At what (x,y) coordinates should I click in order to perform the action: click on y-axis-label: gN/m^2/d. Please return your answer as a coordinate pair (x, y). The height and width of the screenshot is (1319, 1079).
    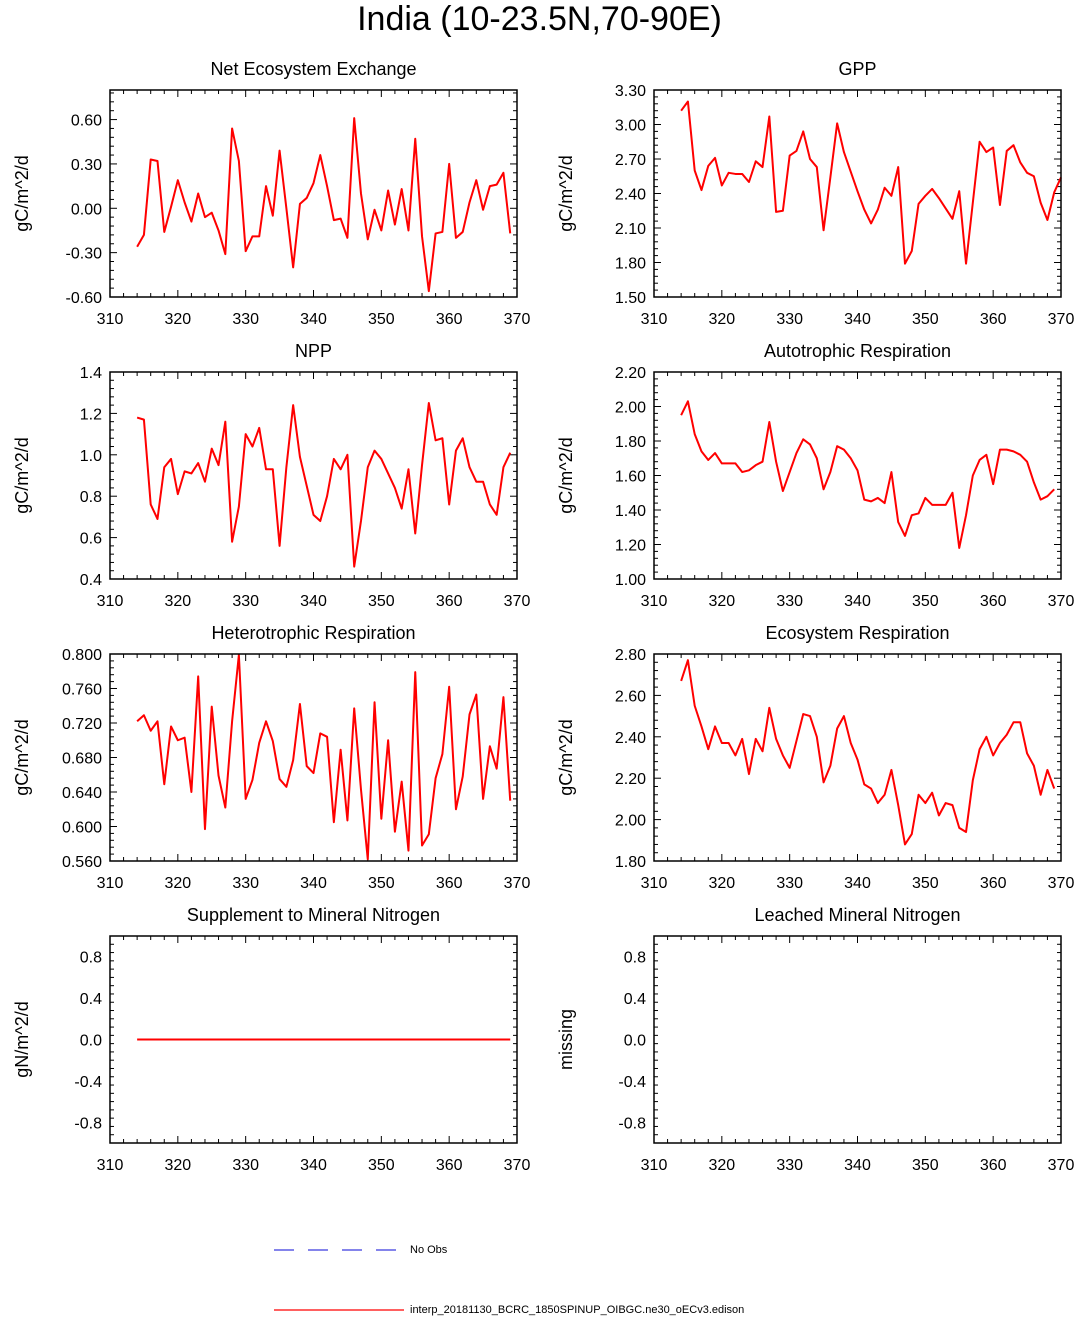
    Looking at the image, I should click on (22, 1039).